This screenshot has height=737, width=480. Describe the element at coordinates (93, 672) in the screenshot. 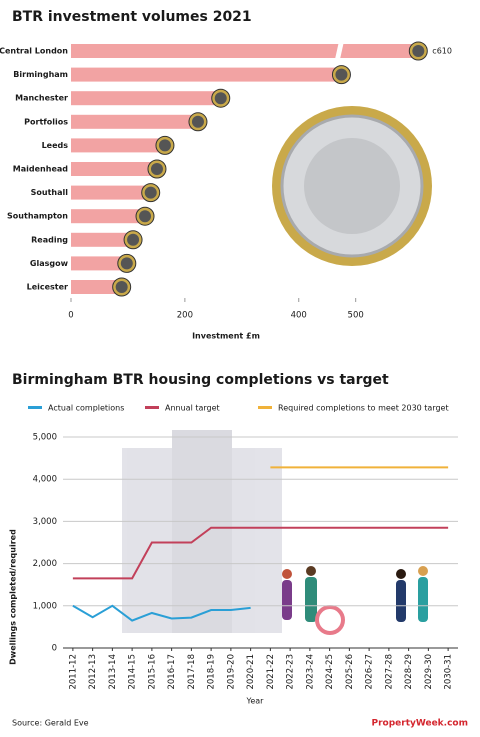

I see `x-tick-label: 2012-13` at that location.